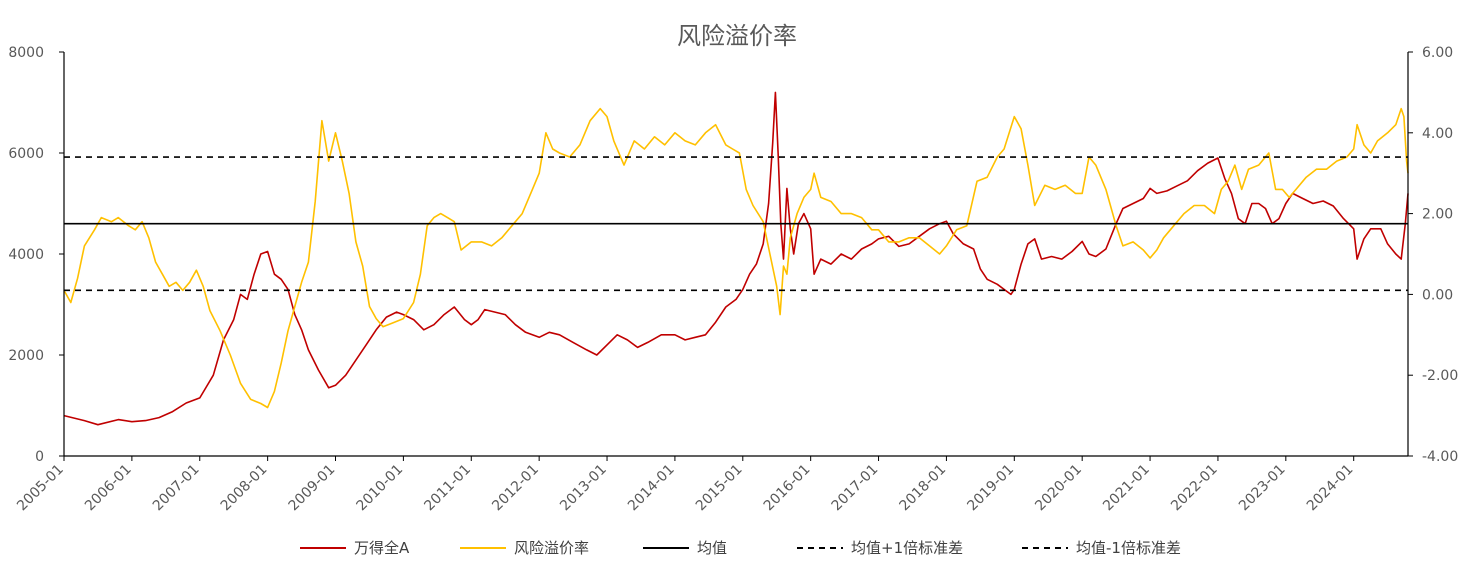  What do you see at coordinates (1440, 376) in the screenshot?
I see `y-right-tick-label: -2.00` at bounding box center [1440, 376].